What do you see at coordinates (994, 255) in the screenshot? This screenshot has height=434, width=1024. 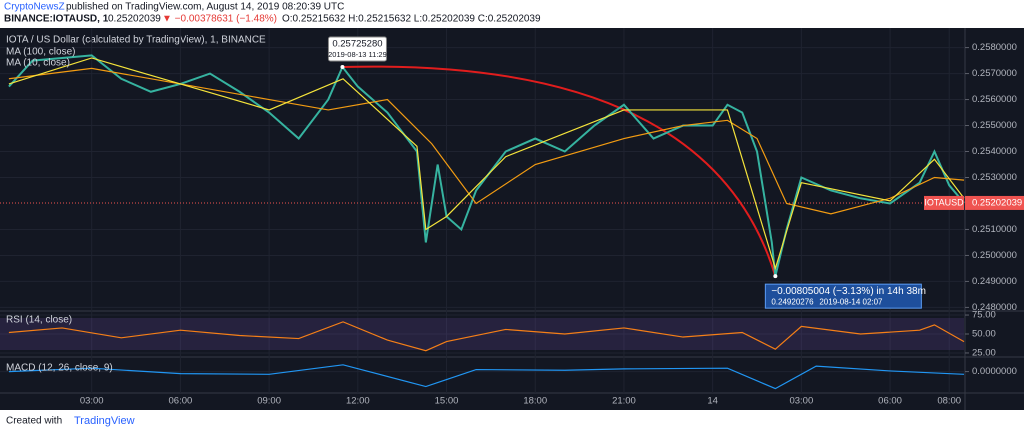 I see `y-tick-label: 0.2500000` at bounding box center [994, 255].